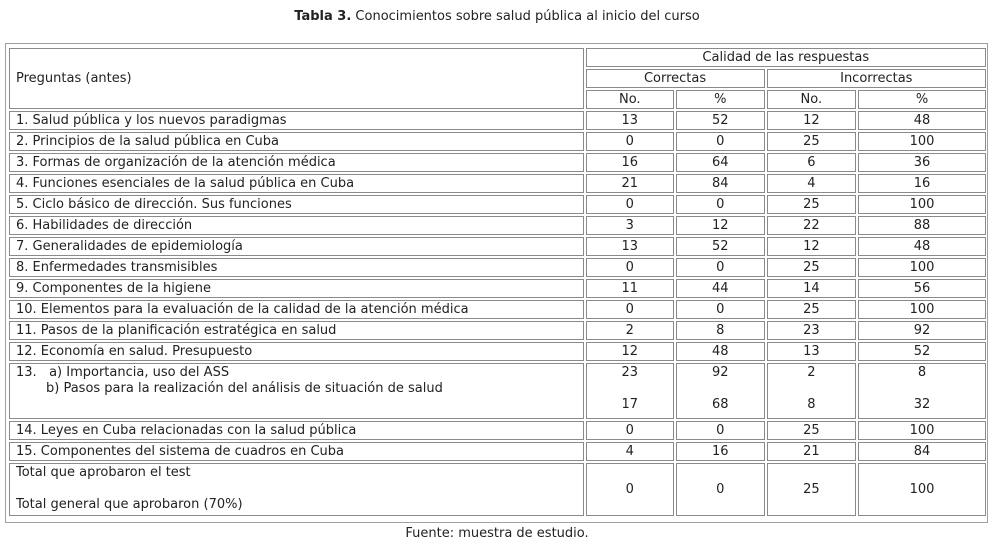  I want to click on cell-correct-no: 16, so click(630, 162).